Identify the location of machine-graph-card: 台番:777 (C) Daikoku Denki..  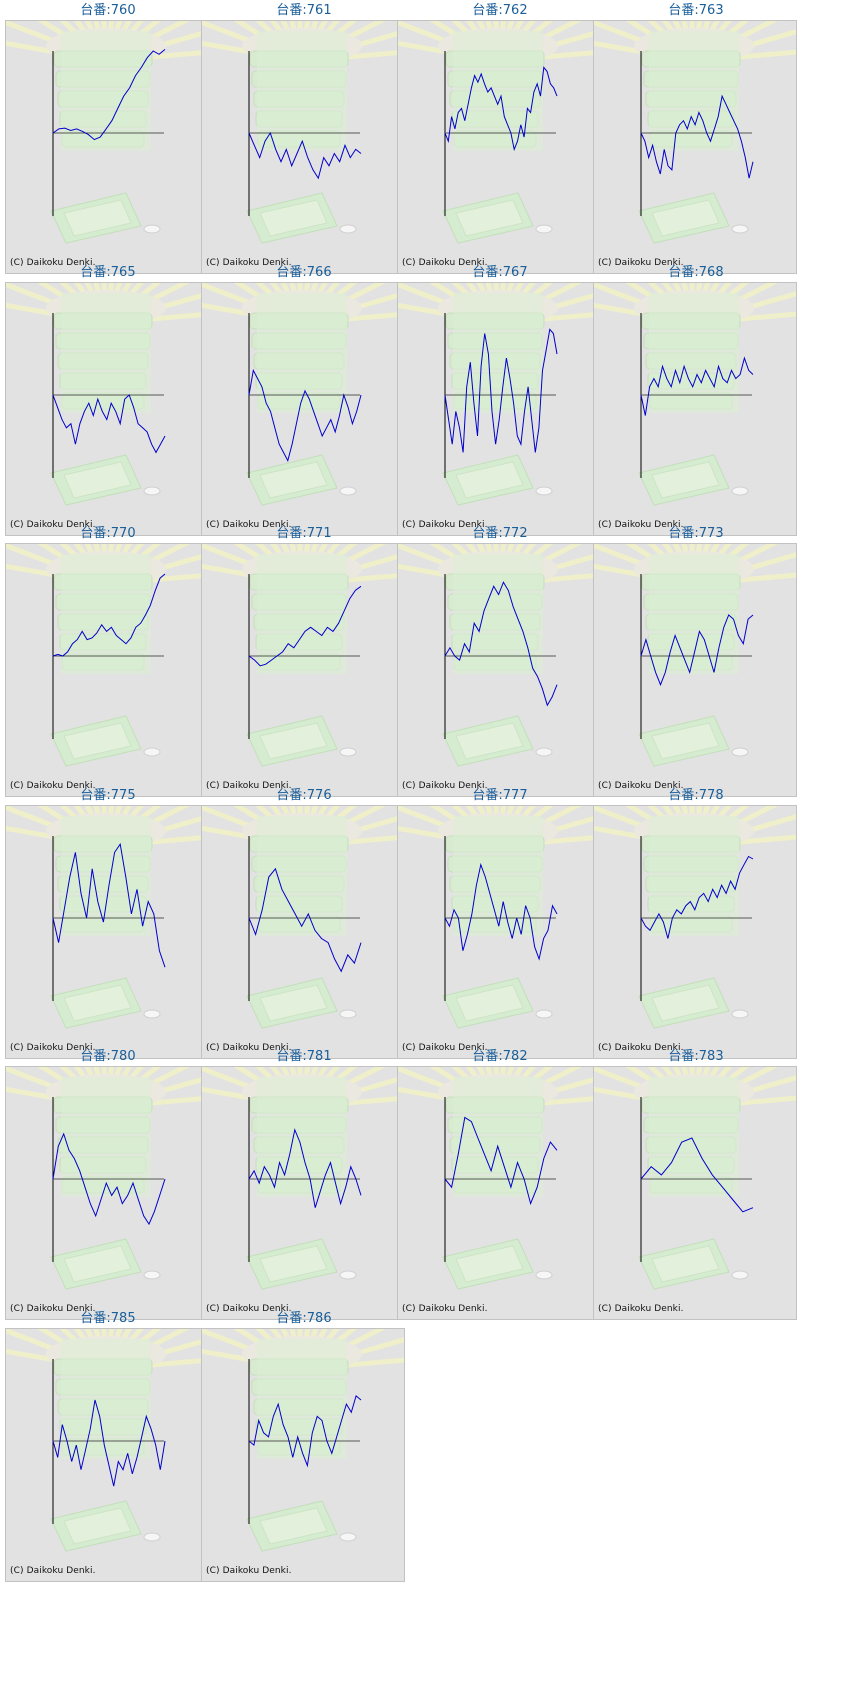
(500, 925).